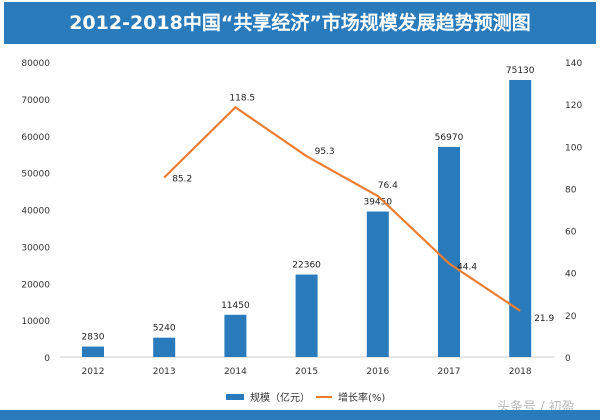 Image resolution: width=600 pixels, height=420 pixels. What do you see at coordinates (182, 179) in the screenshot?
I see `line-data-label: 85.2` at bounding box center [182, 179].